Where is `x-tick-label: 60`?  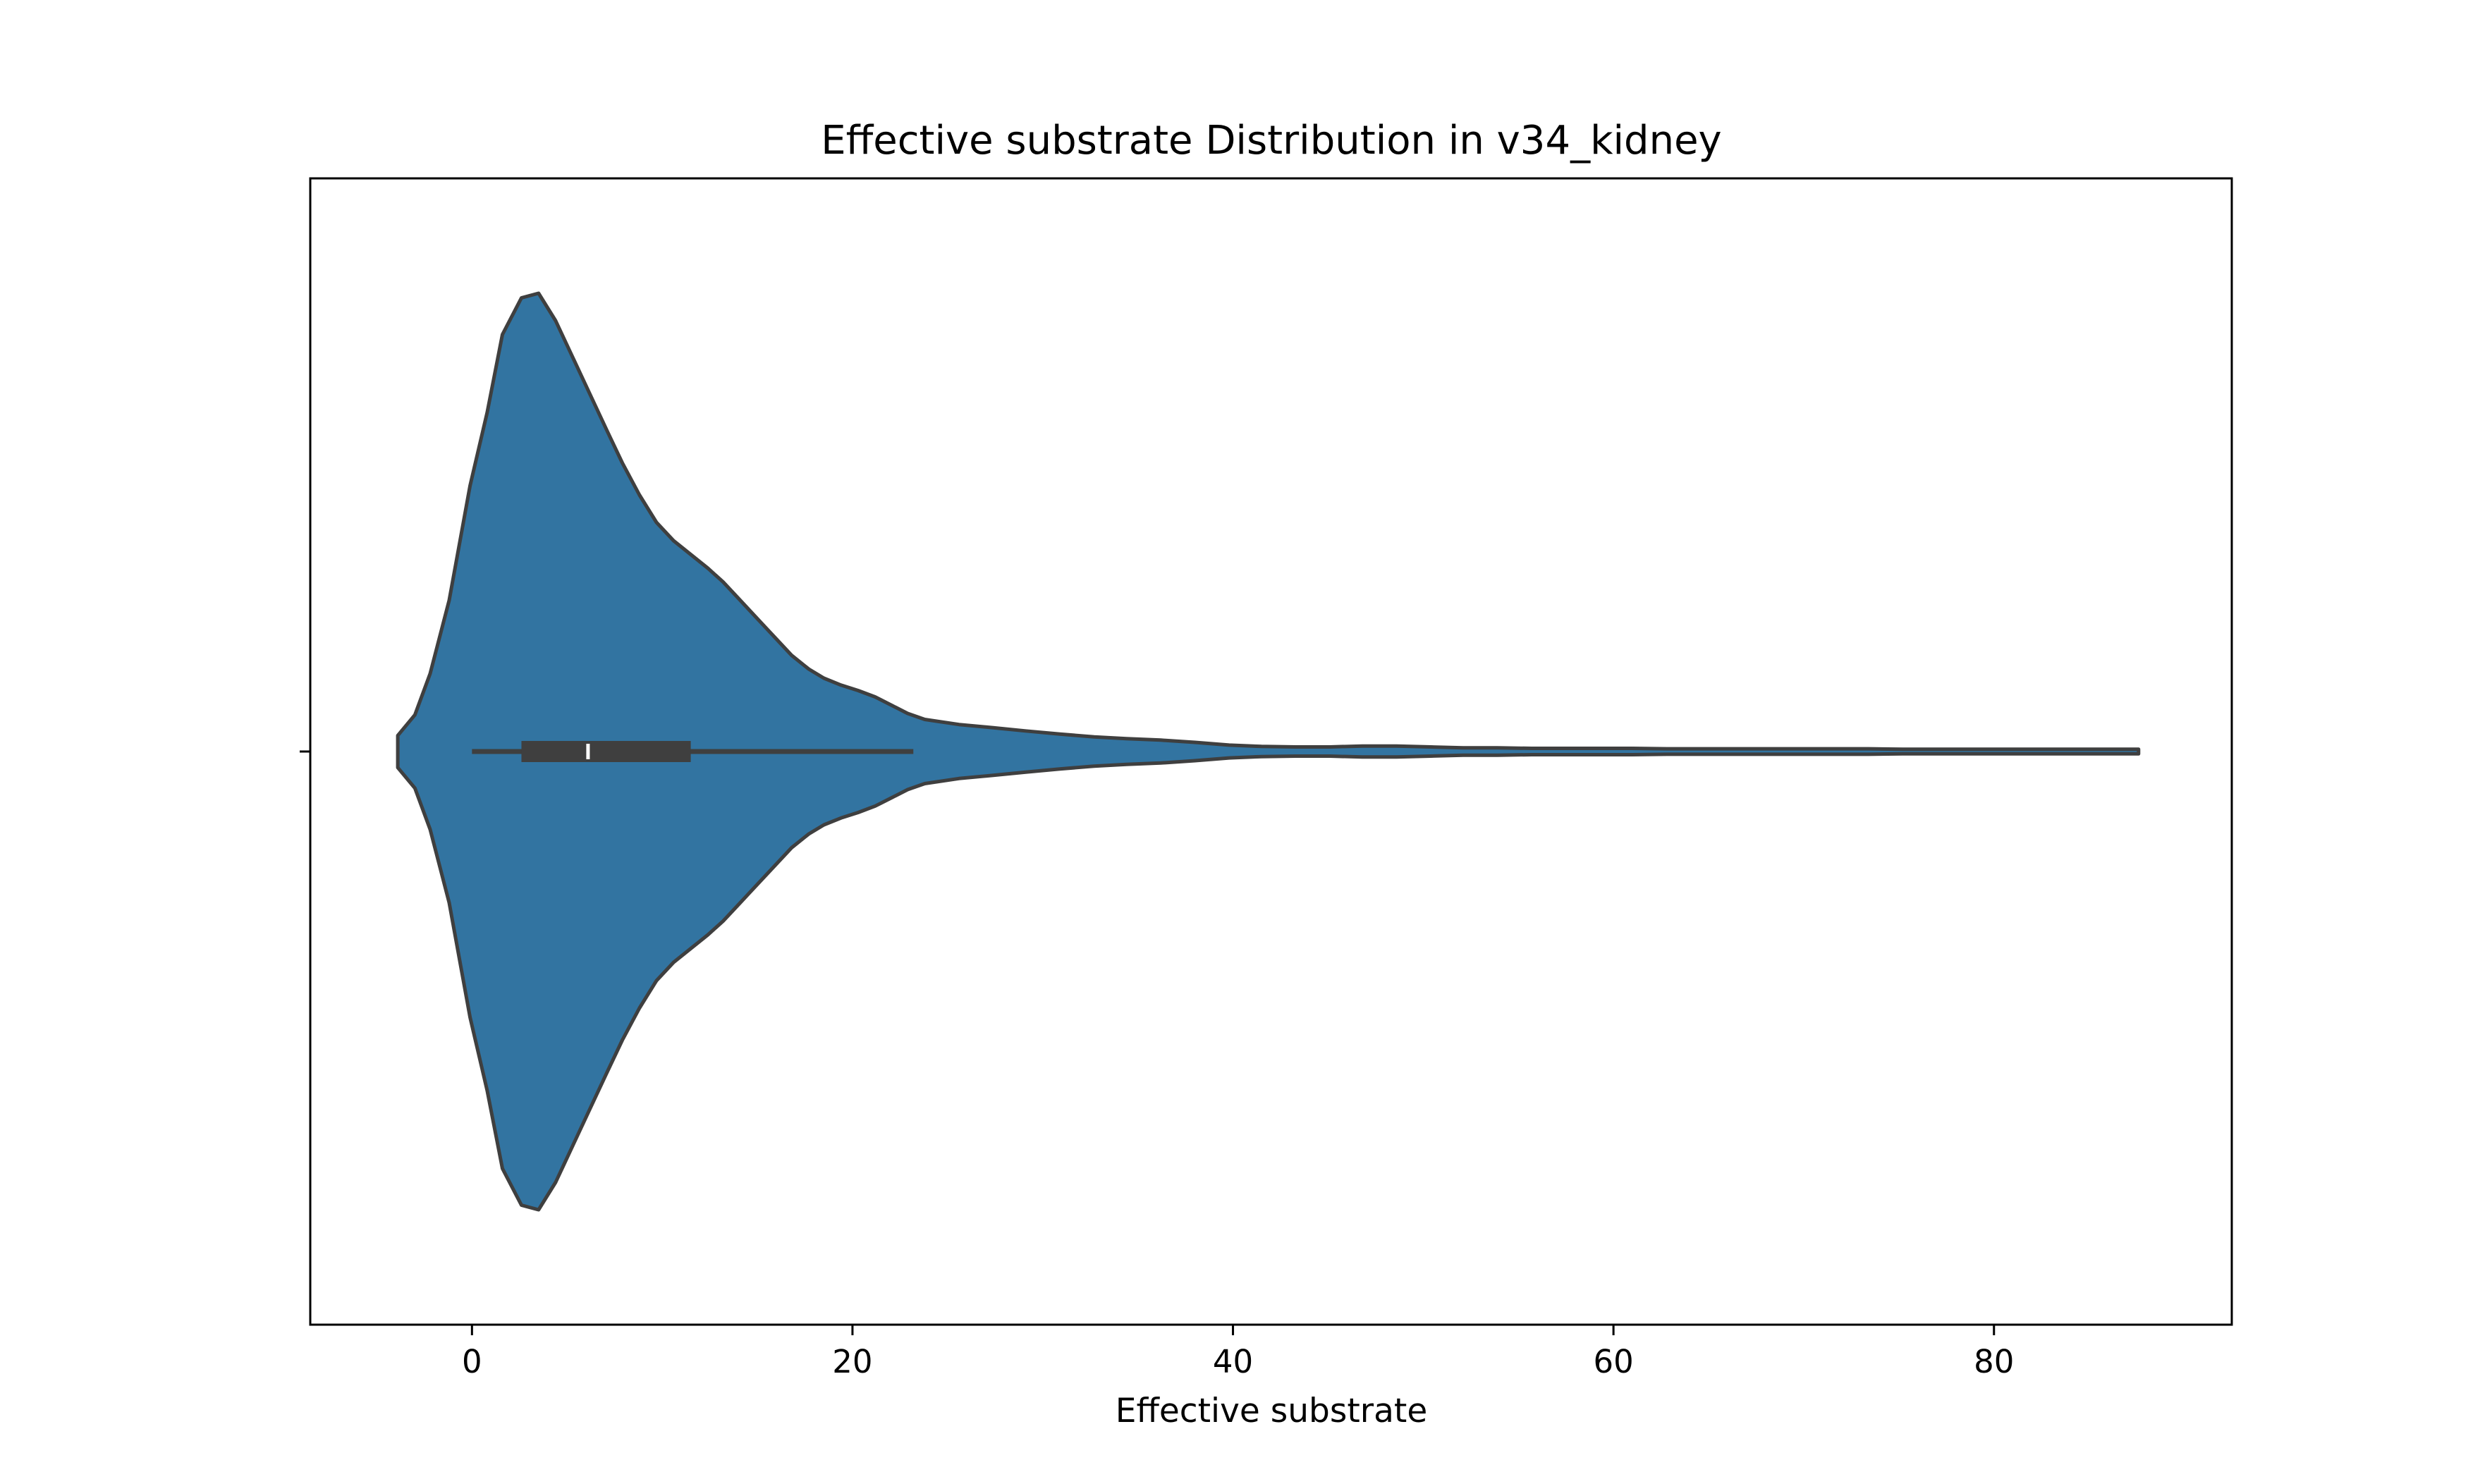
x-tick-label: 60 is located at coordinates (1614, 1361).